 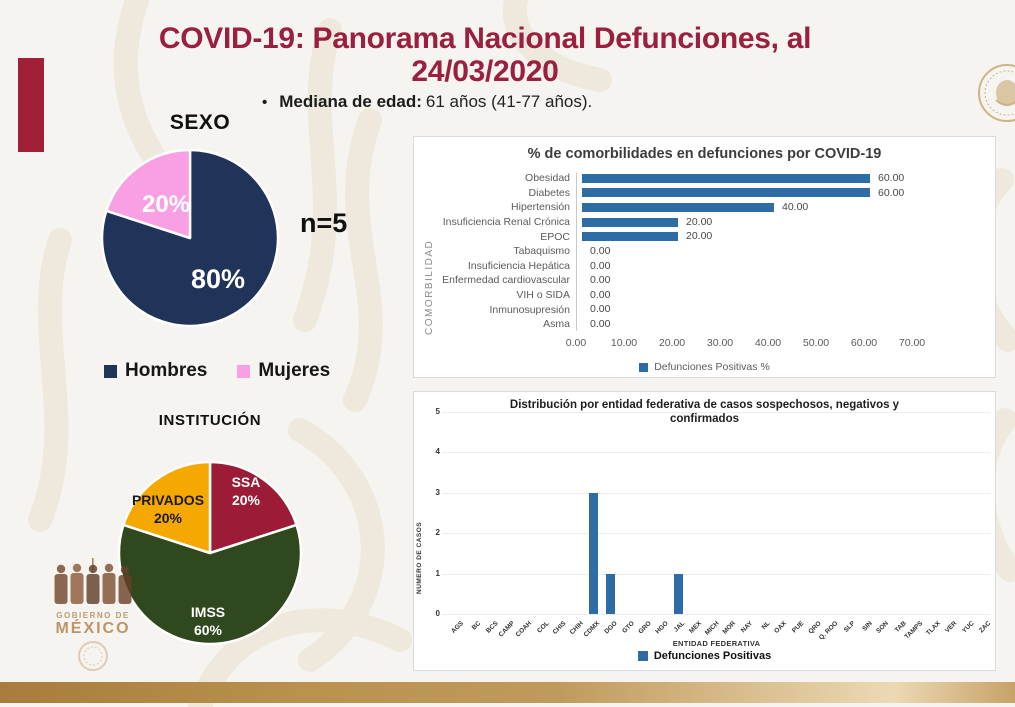 What do you see at coordinates (700, 266) in the screenshot?
I see `comorbidity-row: Insuficiencia Hepática 0.00` at bounding box center [700, 266].